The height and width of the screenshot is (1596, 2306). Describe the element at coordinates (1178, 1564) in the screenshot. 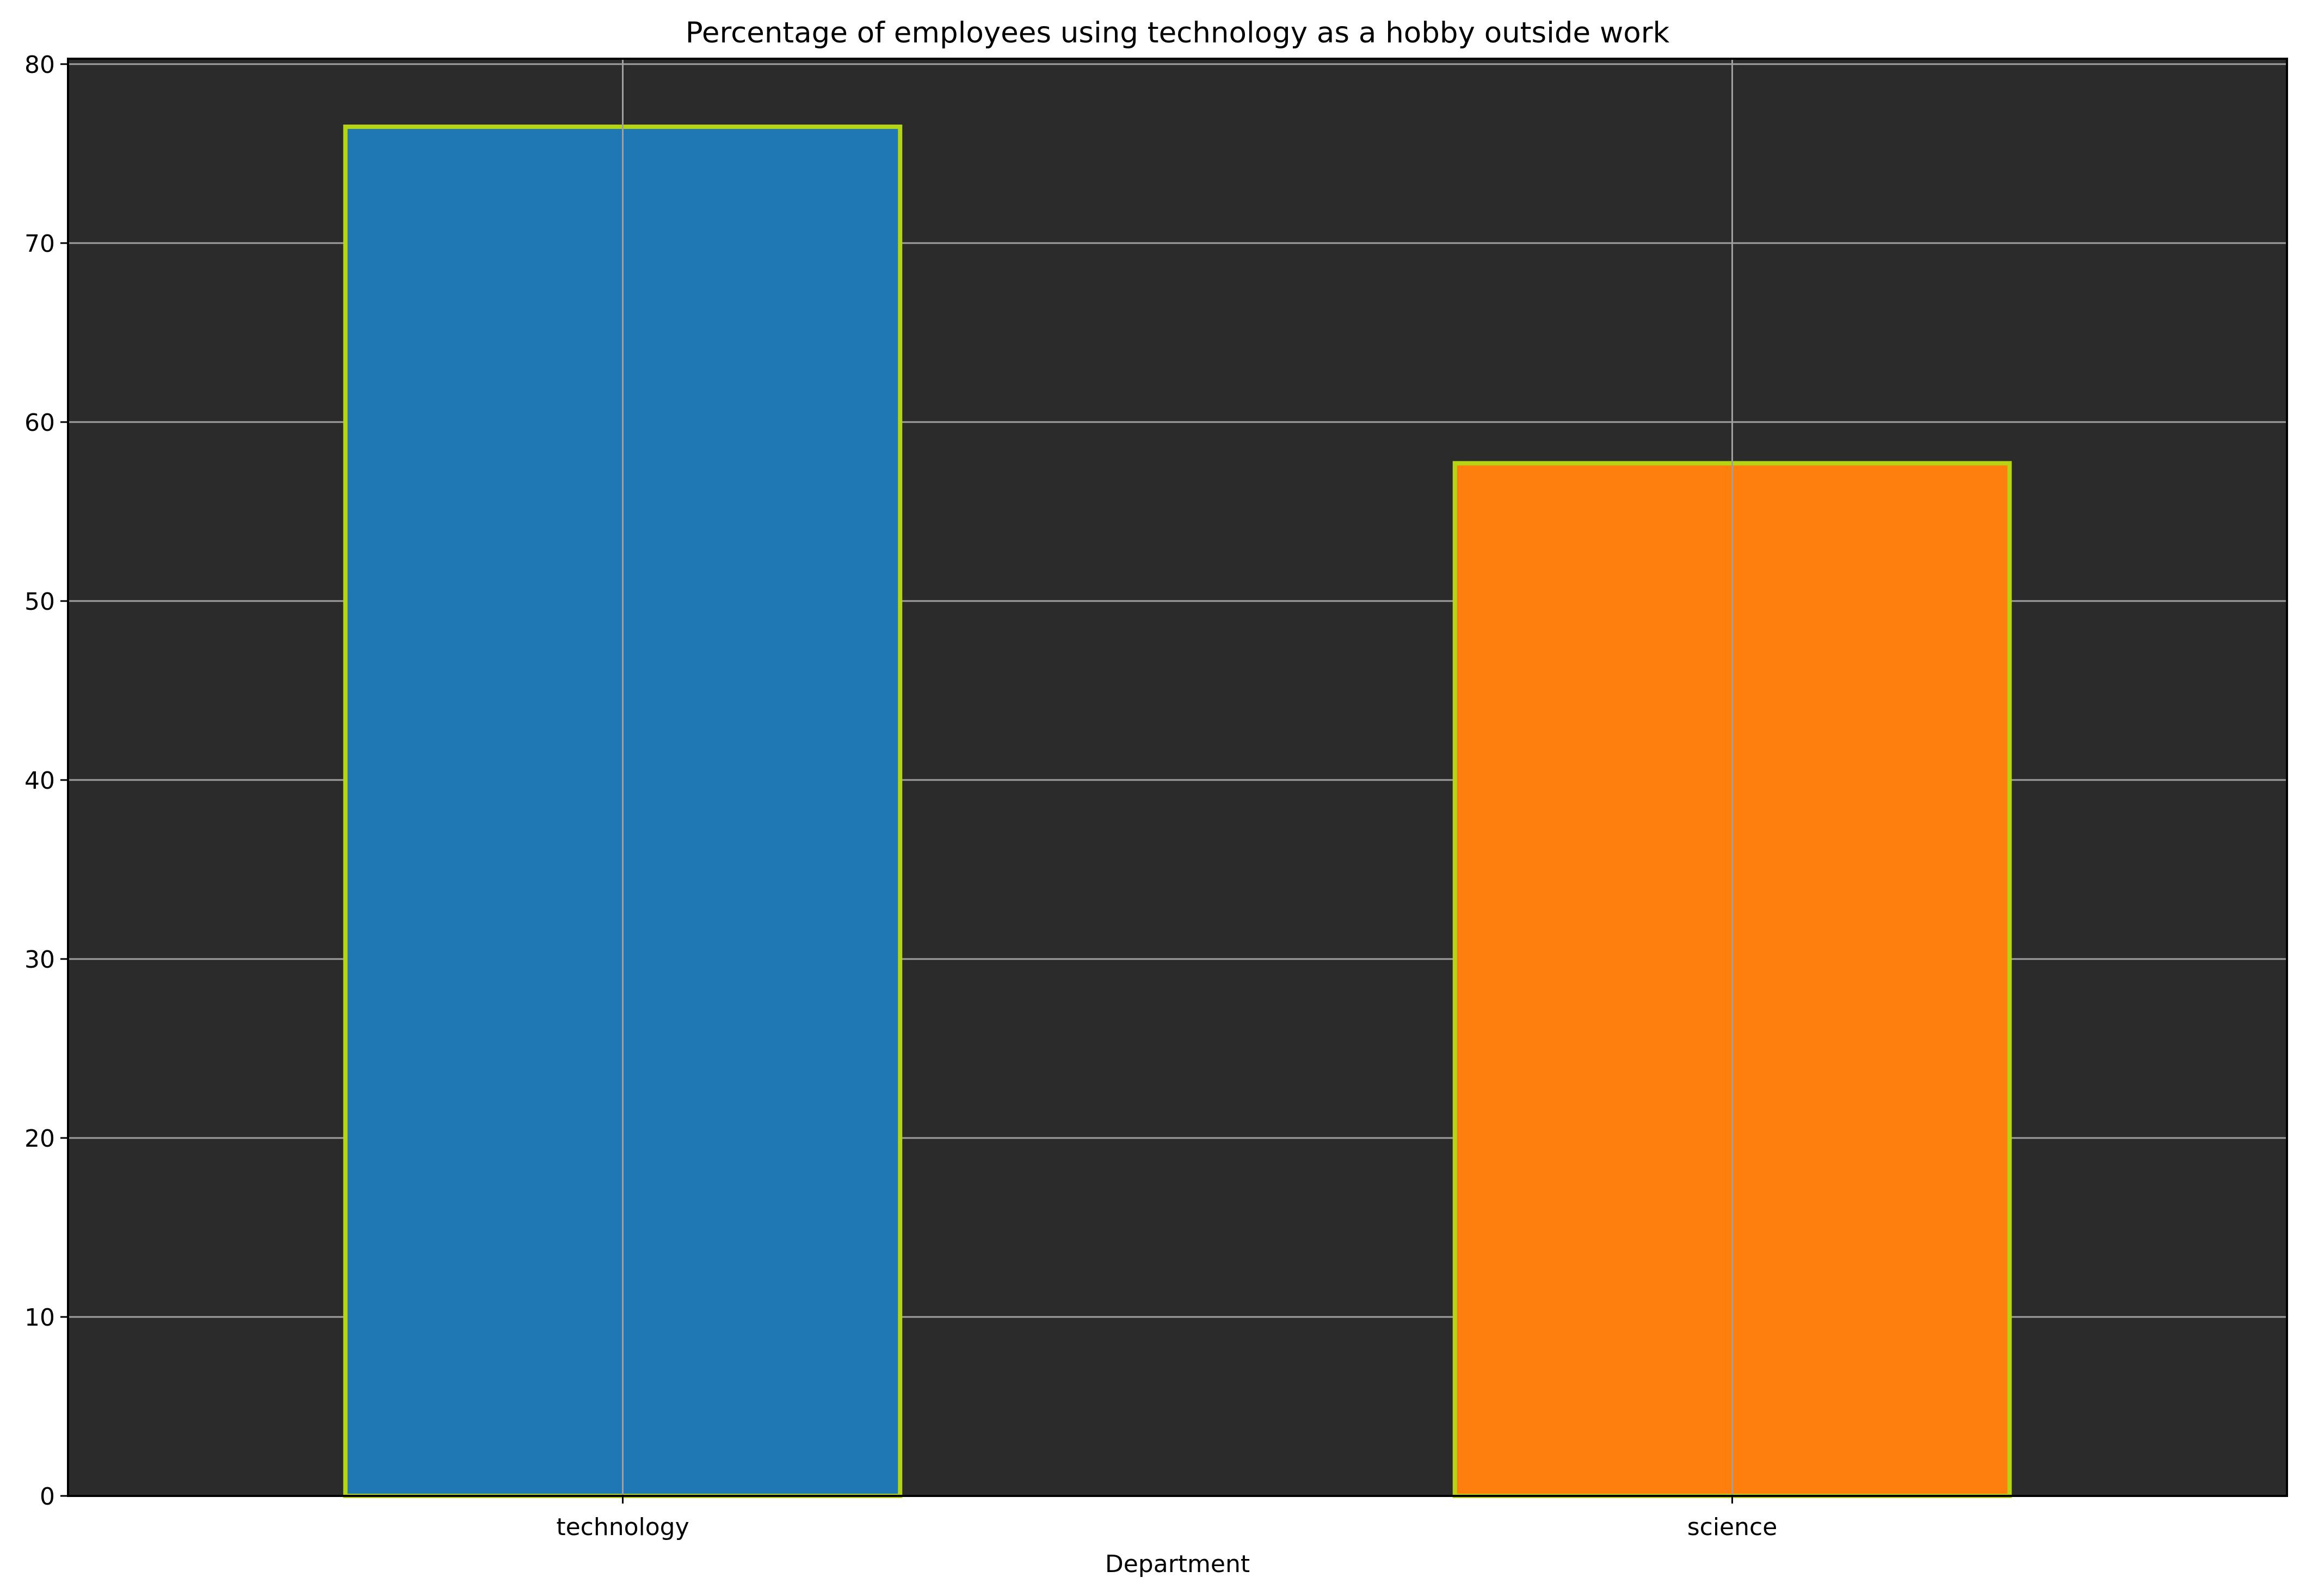

I see `x-axis-label: Department` at that location.